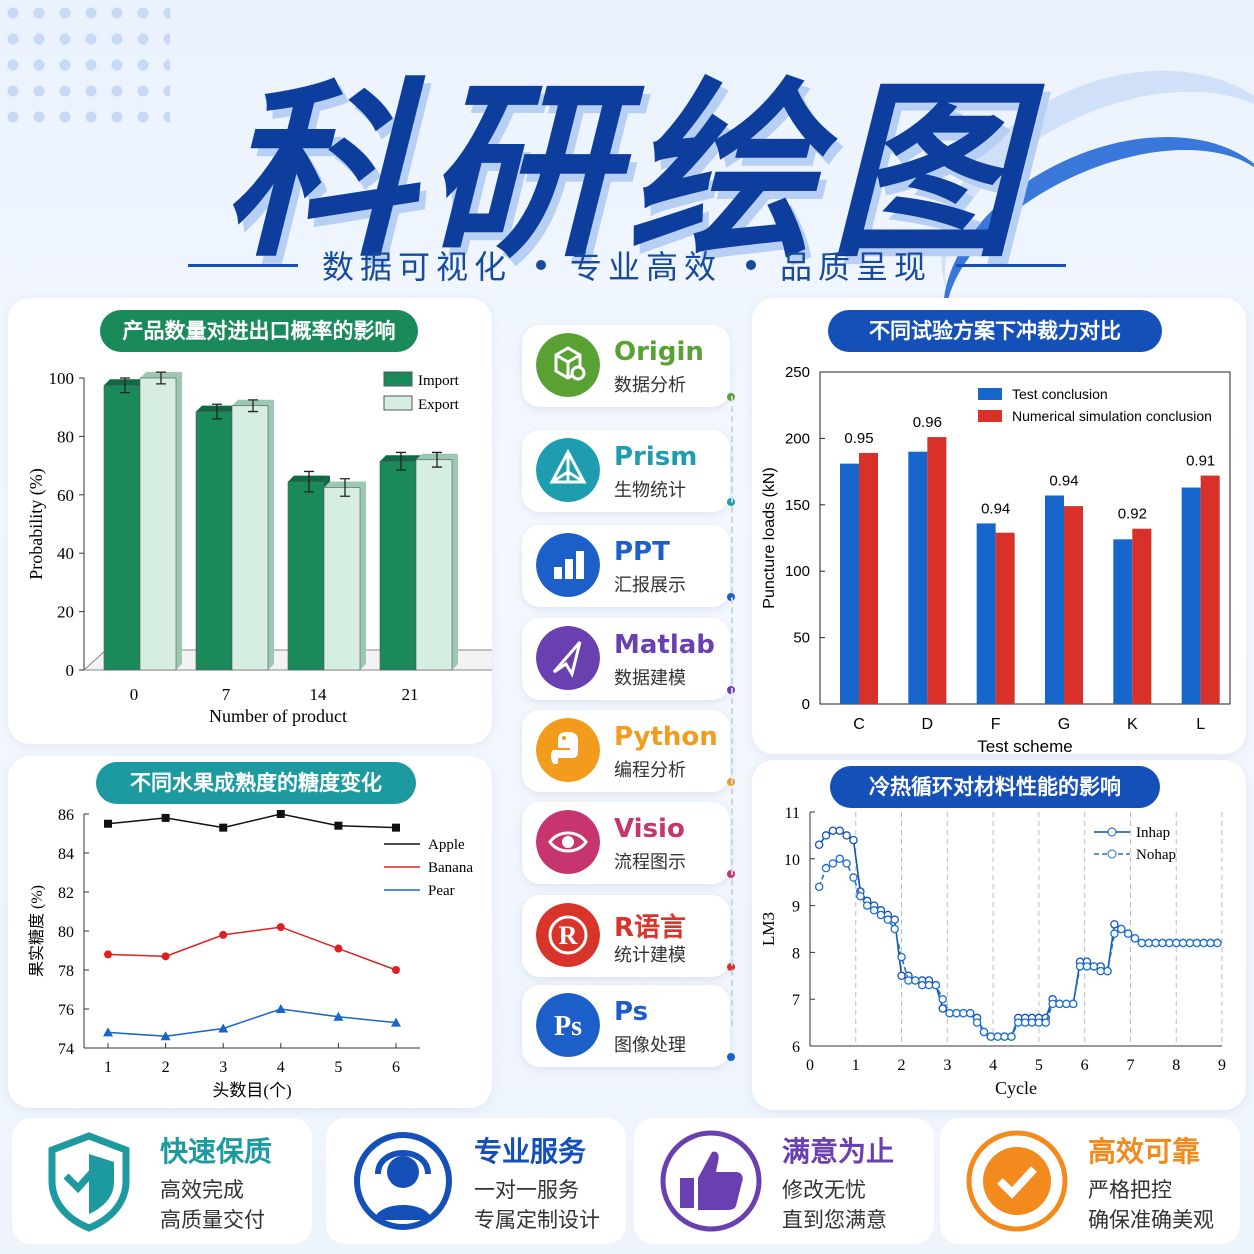  I want to click on x-tick-label: 7, so click(226, 694).